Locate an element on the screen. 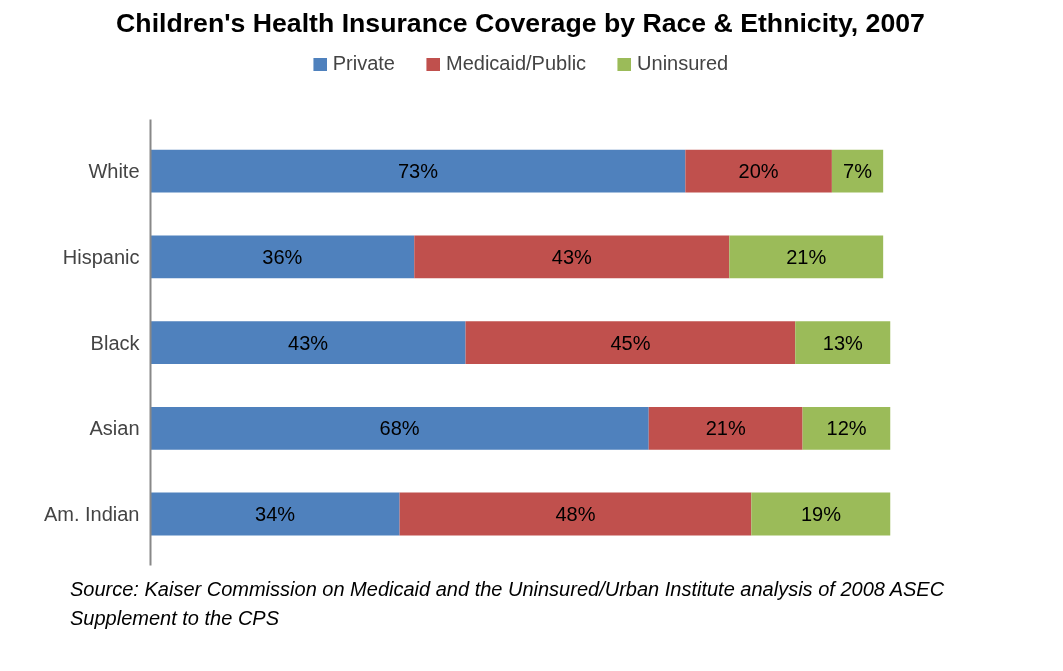  data-label: 12% is located at coordinates (846, 428).